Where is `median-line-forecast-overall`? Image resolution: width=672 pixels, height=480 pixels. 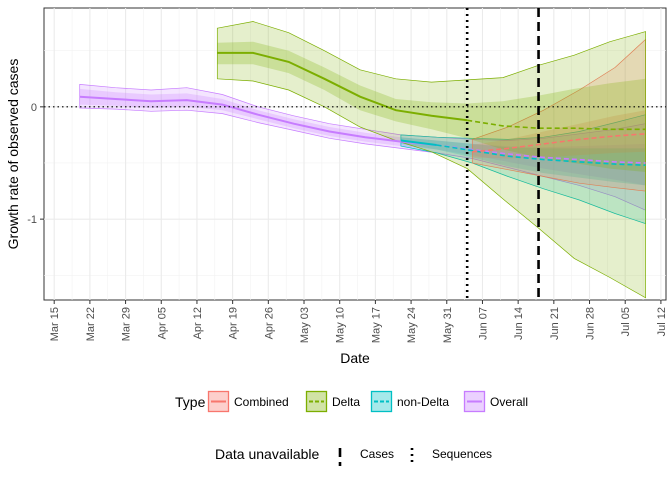 median-line-forecast-overall is located at coordinates (541, 154).